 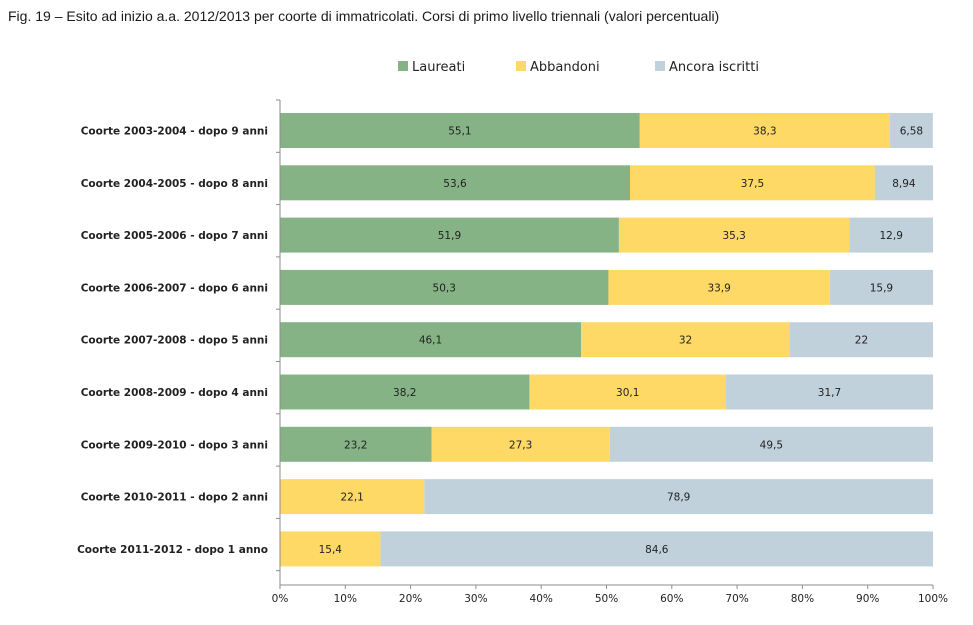 I want to click on data-label-ancora-iscritti: 78,9, so click(x=678, y=498).